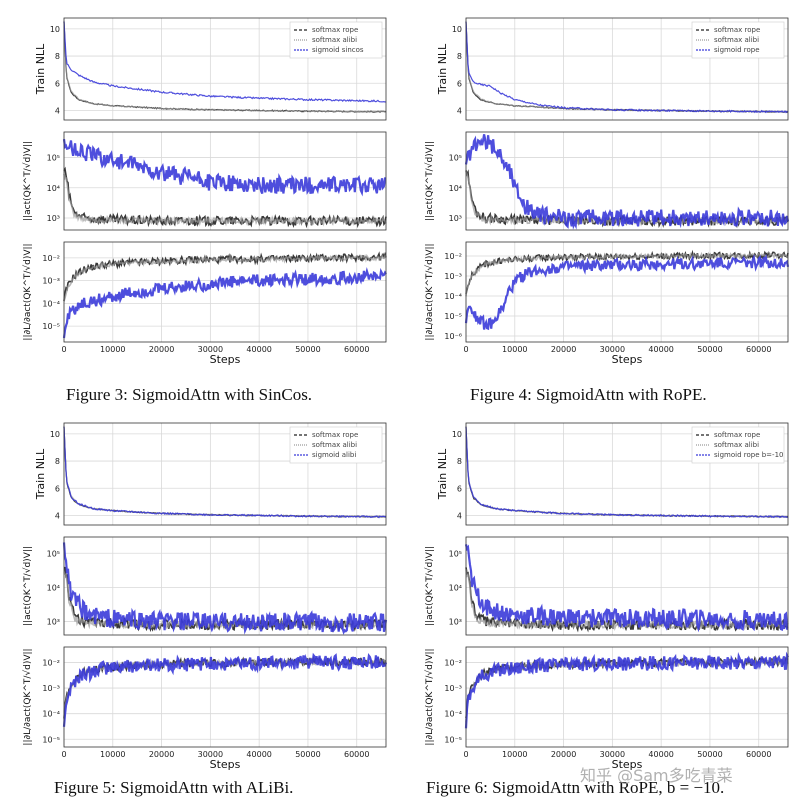  What do you see at coordinates (338, 50) in the screenshot?
I see `legend-entry: sigmoid sincos` at bounding box center [338, 50].